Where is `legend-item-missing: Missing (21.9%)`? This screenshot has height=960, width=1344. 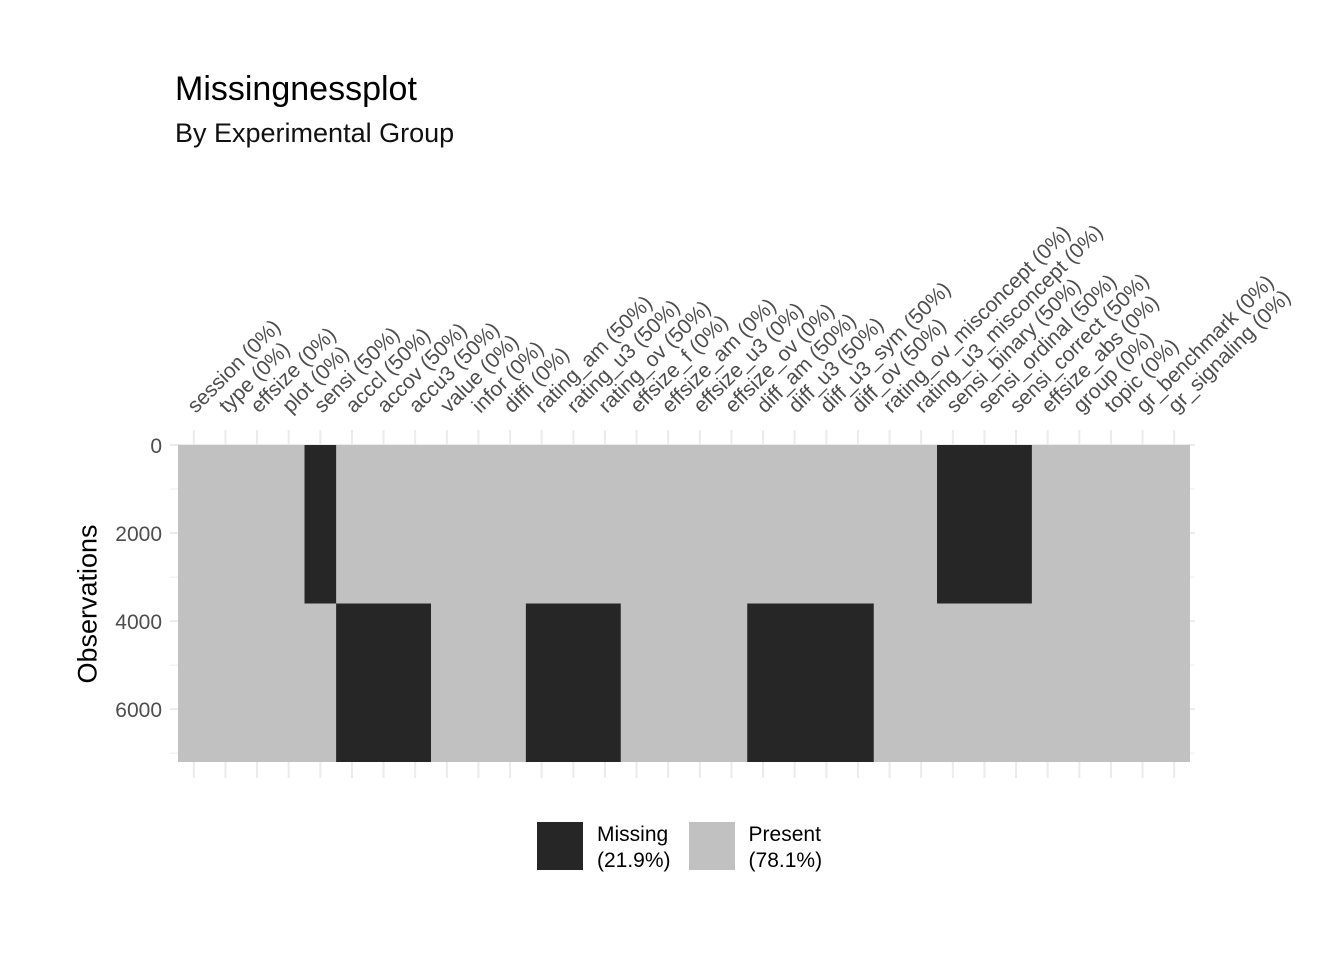
legend-item-missing: Missing (21.9%) is located at coordinates (604, 848).